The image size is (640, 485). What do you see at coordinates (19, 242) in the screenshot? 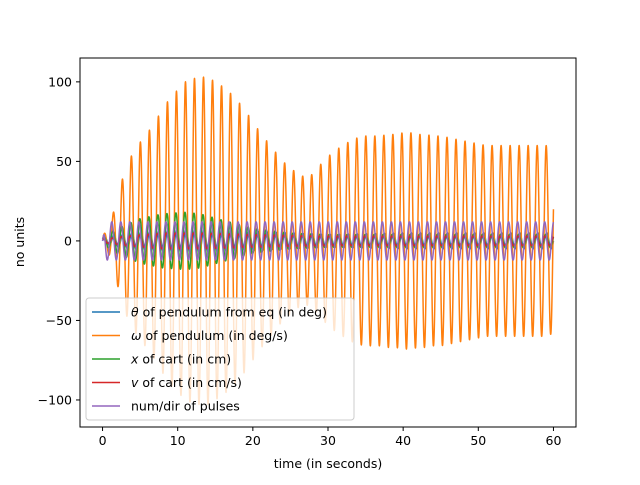
I see `y-axis-label: no units` at bounding box center [19, 242].